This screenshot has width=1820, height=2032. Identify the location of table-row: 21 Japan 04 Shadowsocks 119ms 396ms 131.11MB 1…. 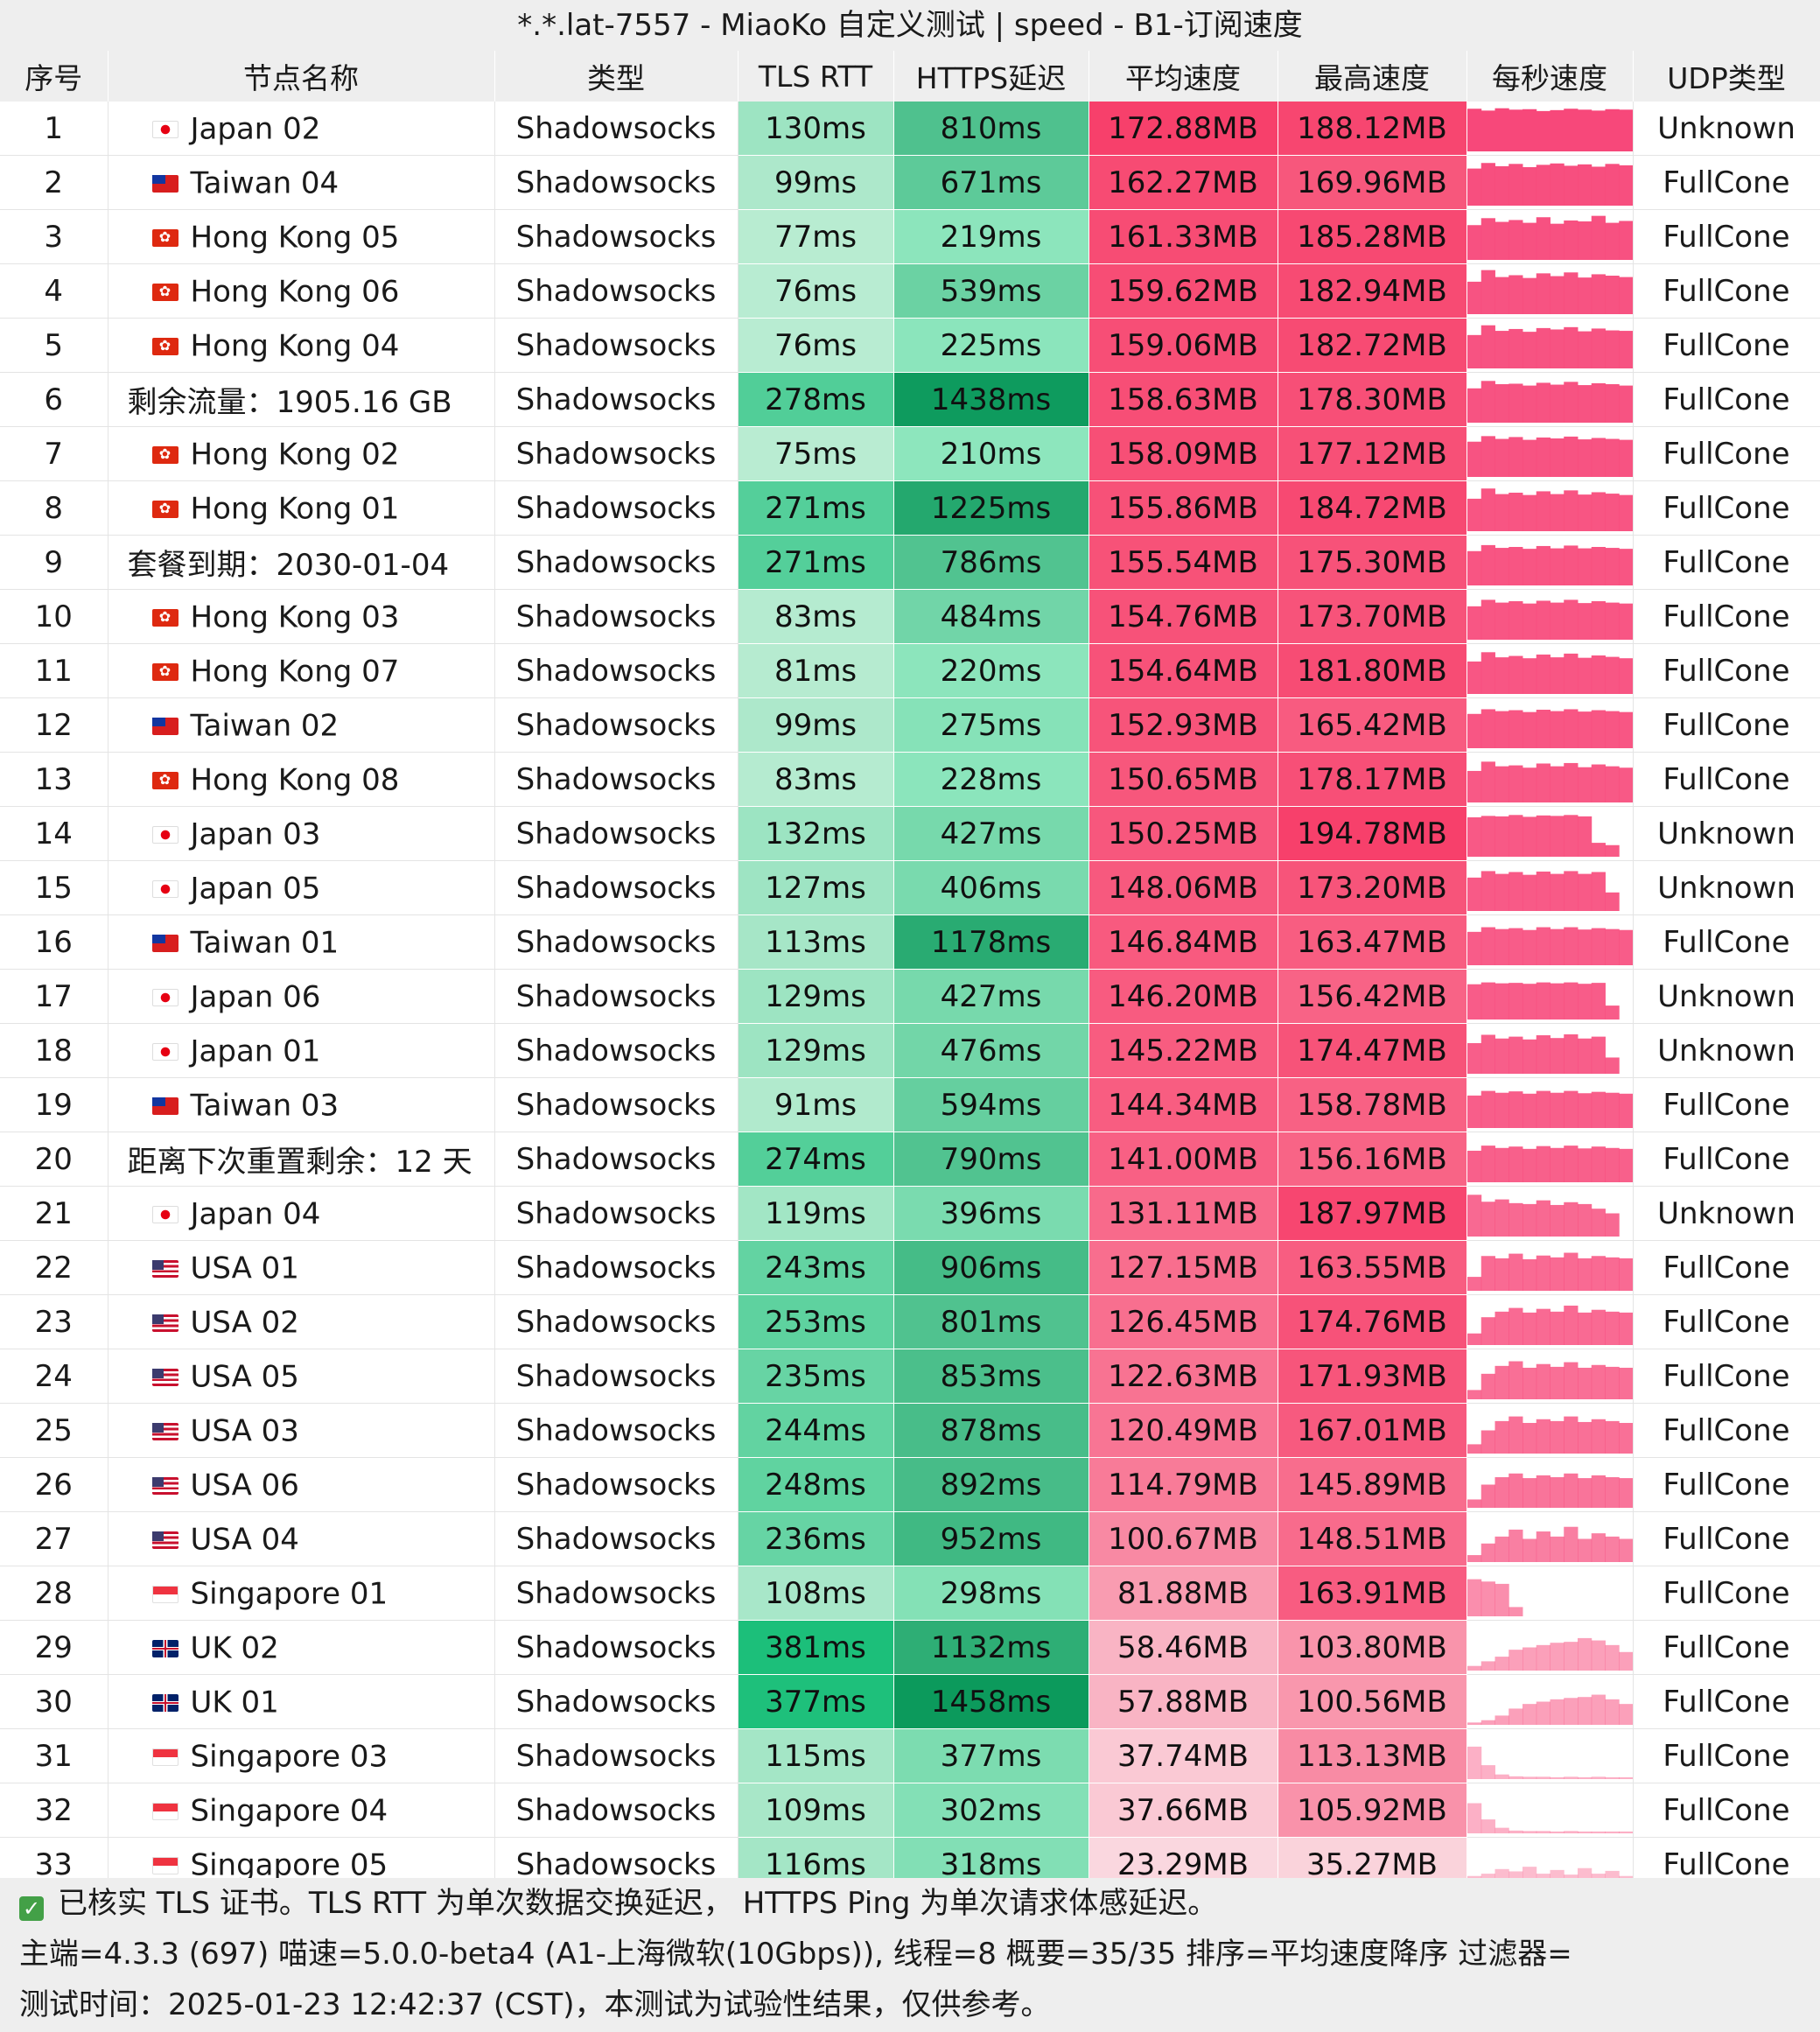
(910, 1213).